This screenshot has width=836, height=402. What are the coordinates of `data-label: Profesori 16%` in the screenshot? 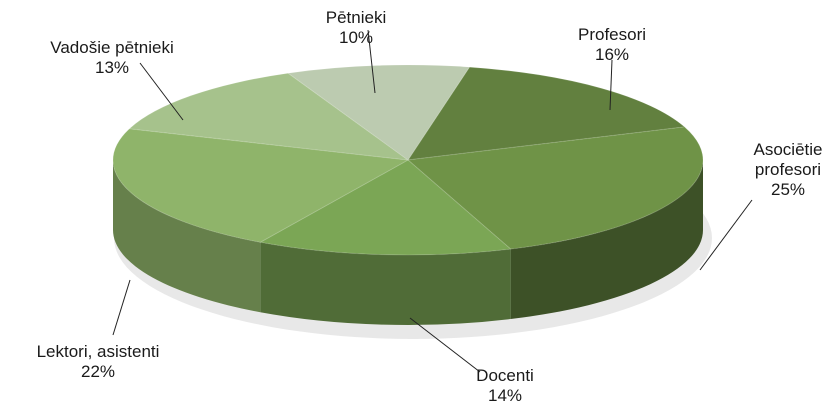 It's located at (612, 45).